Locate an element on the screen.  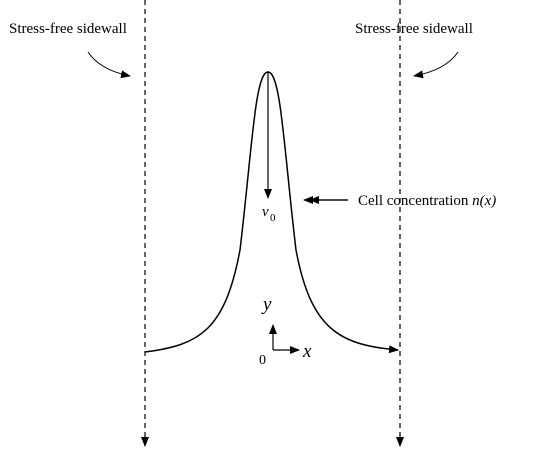
concentration-argument: (x) is located at coordinates (488, 201).